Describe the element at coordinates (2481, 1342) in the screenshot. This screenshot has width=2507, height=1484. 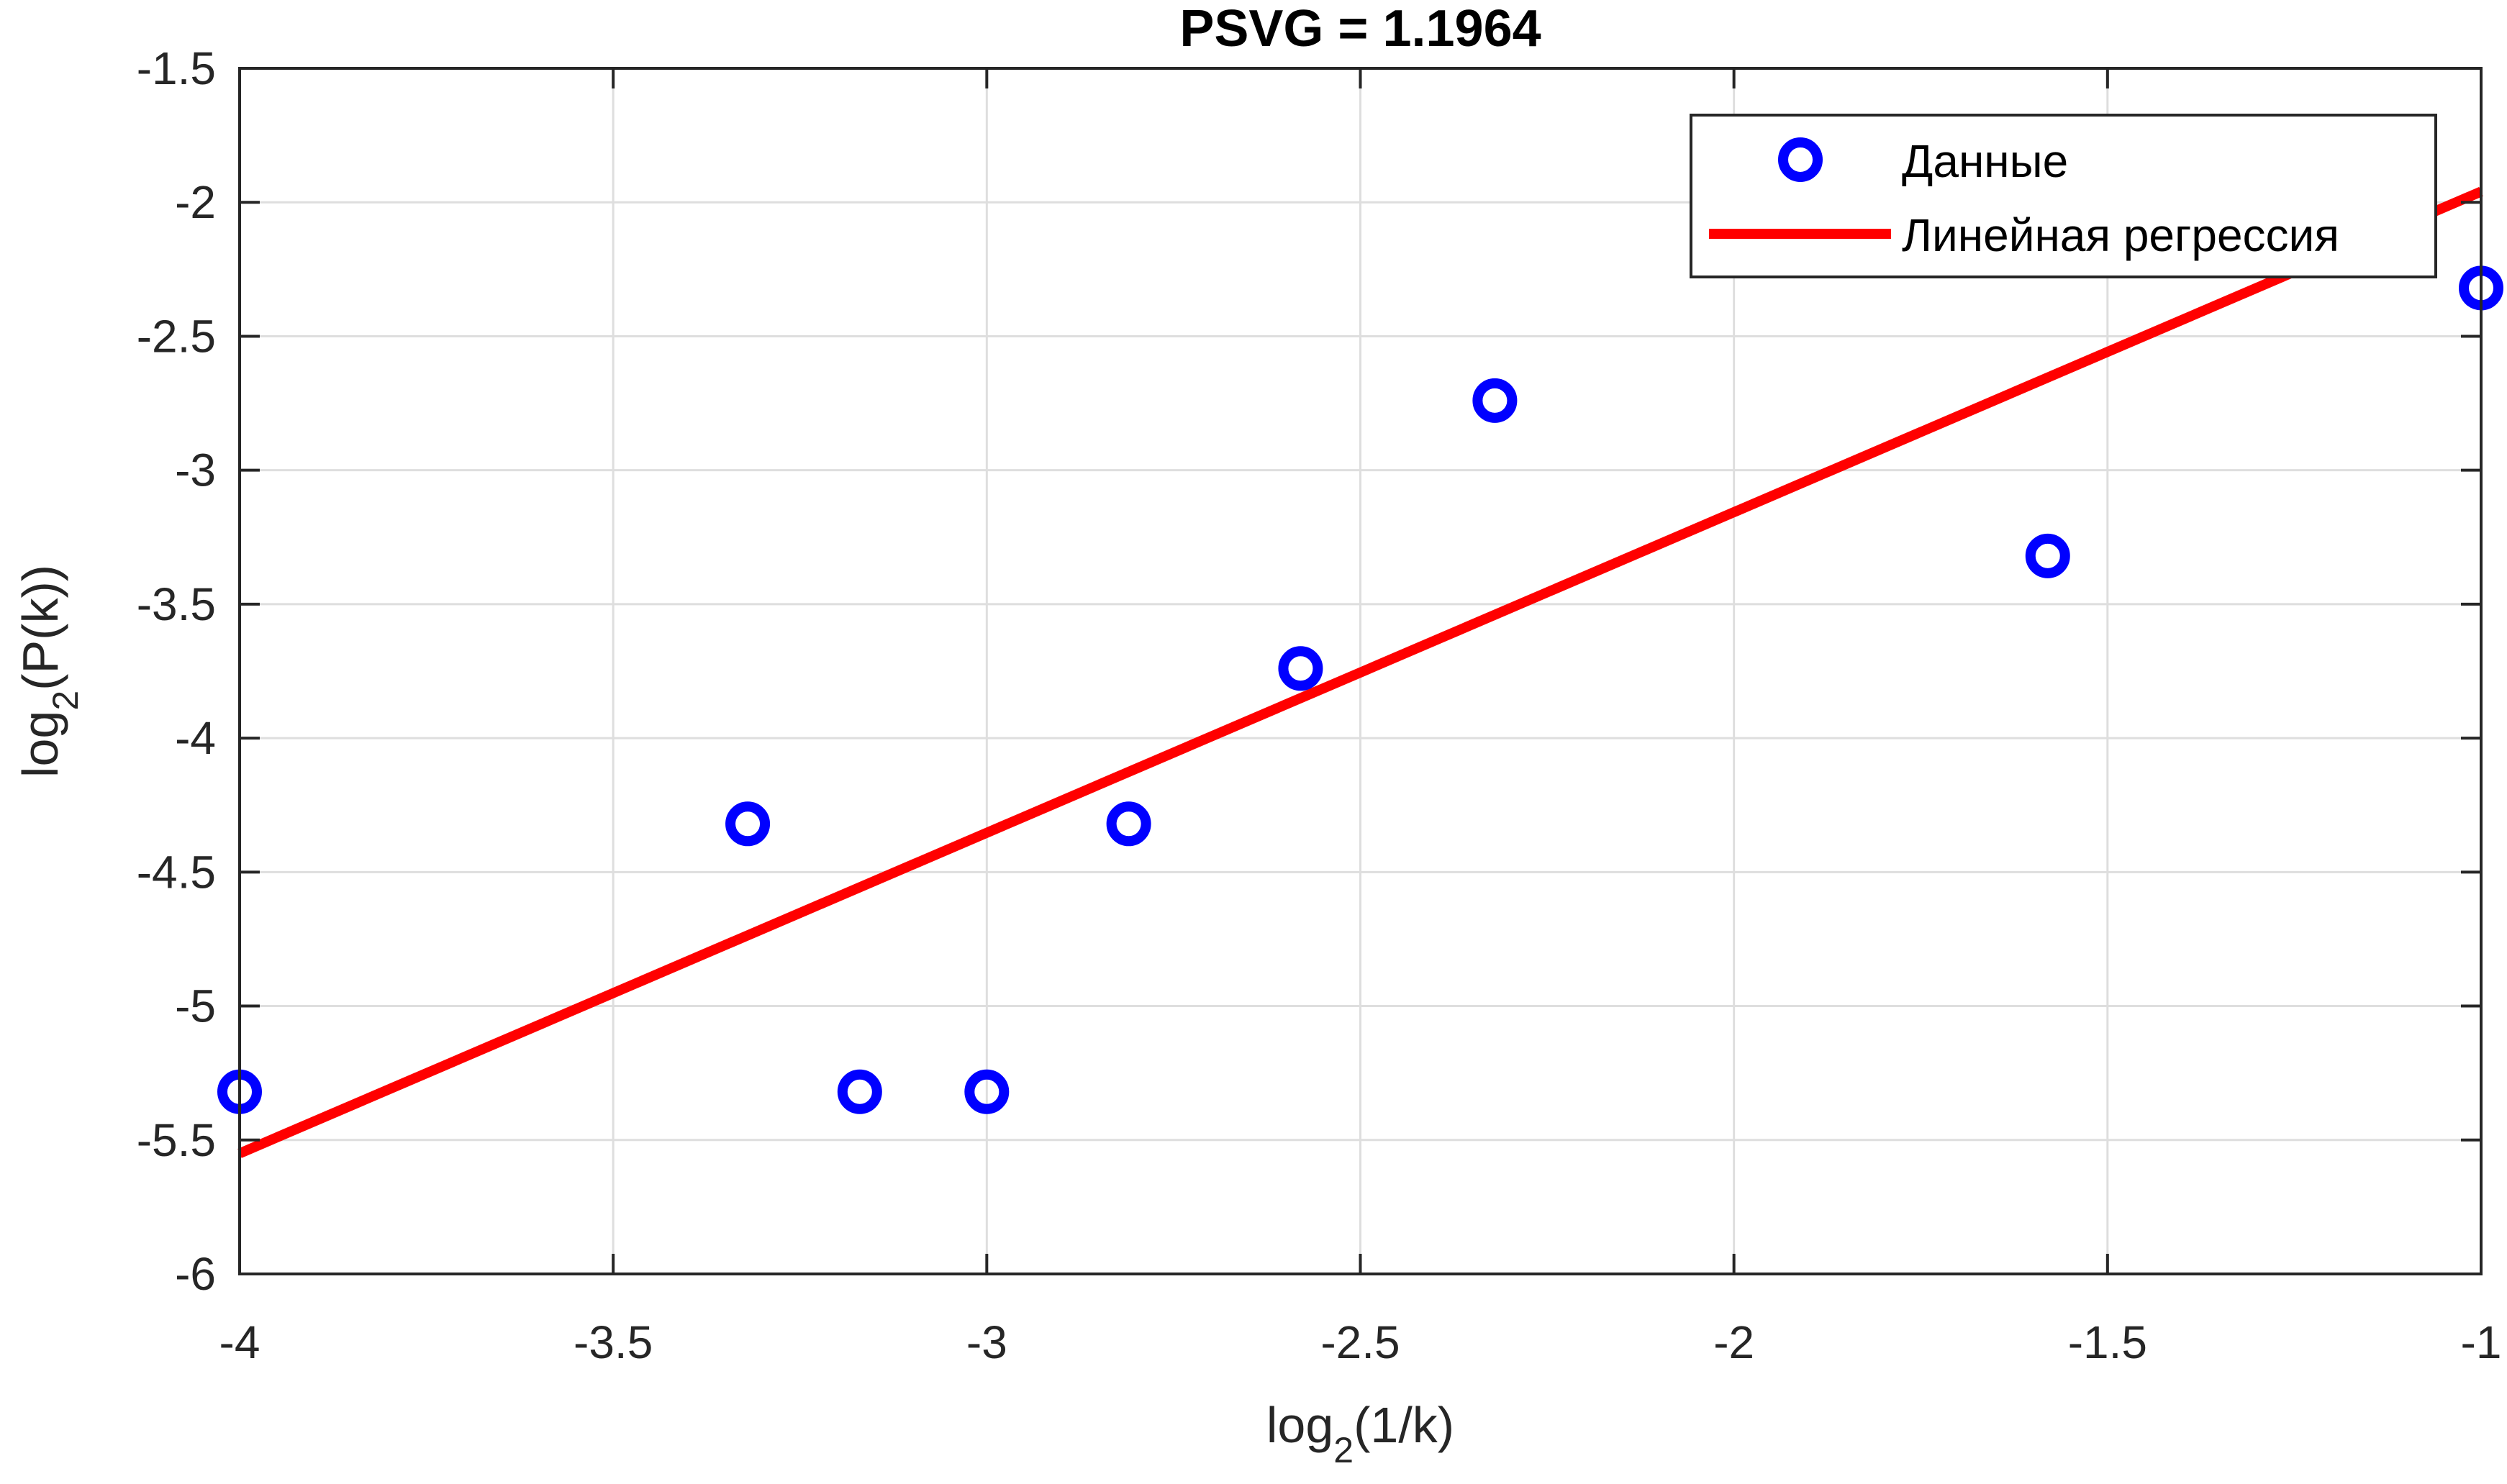
I see `x-tick-label: -1` at that location.